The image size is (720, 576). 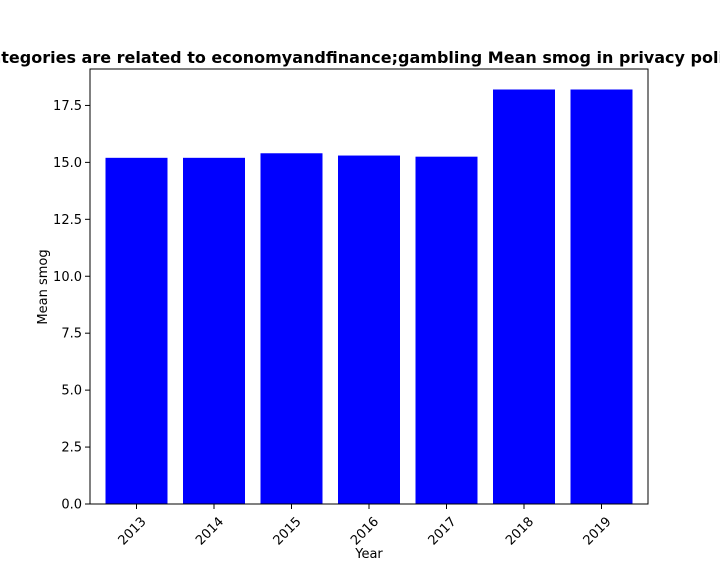 What do you see at coordinates (368, 554) in the screenshot?
I see `x-axis-label: Year` at bounding box center [368, 554].